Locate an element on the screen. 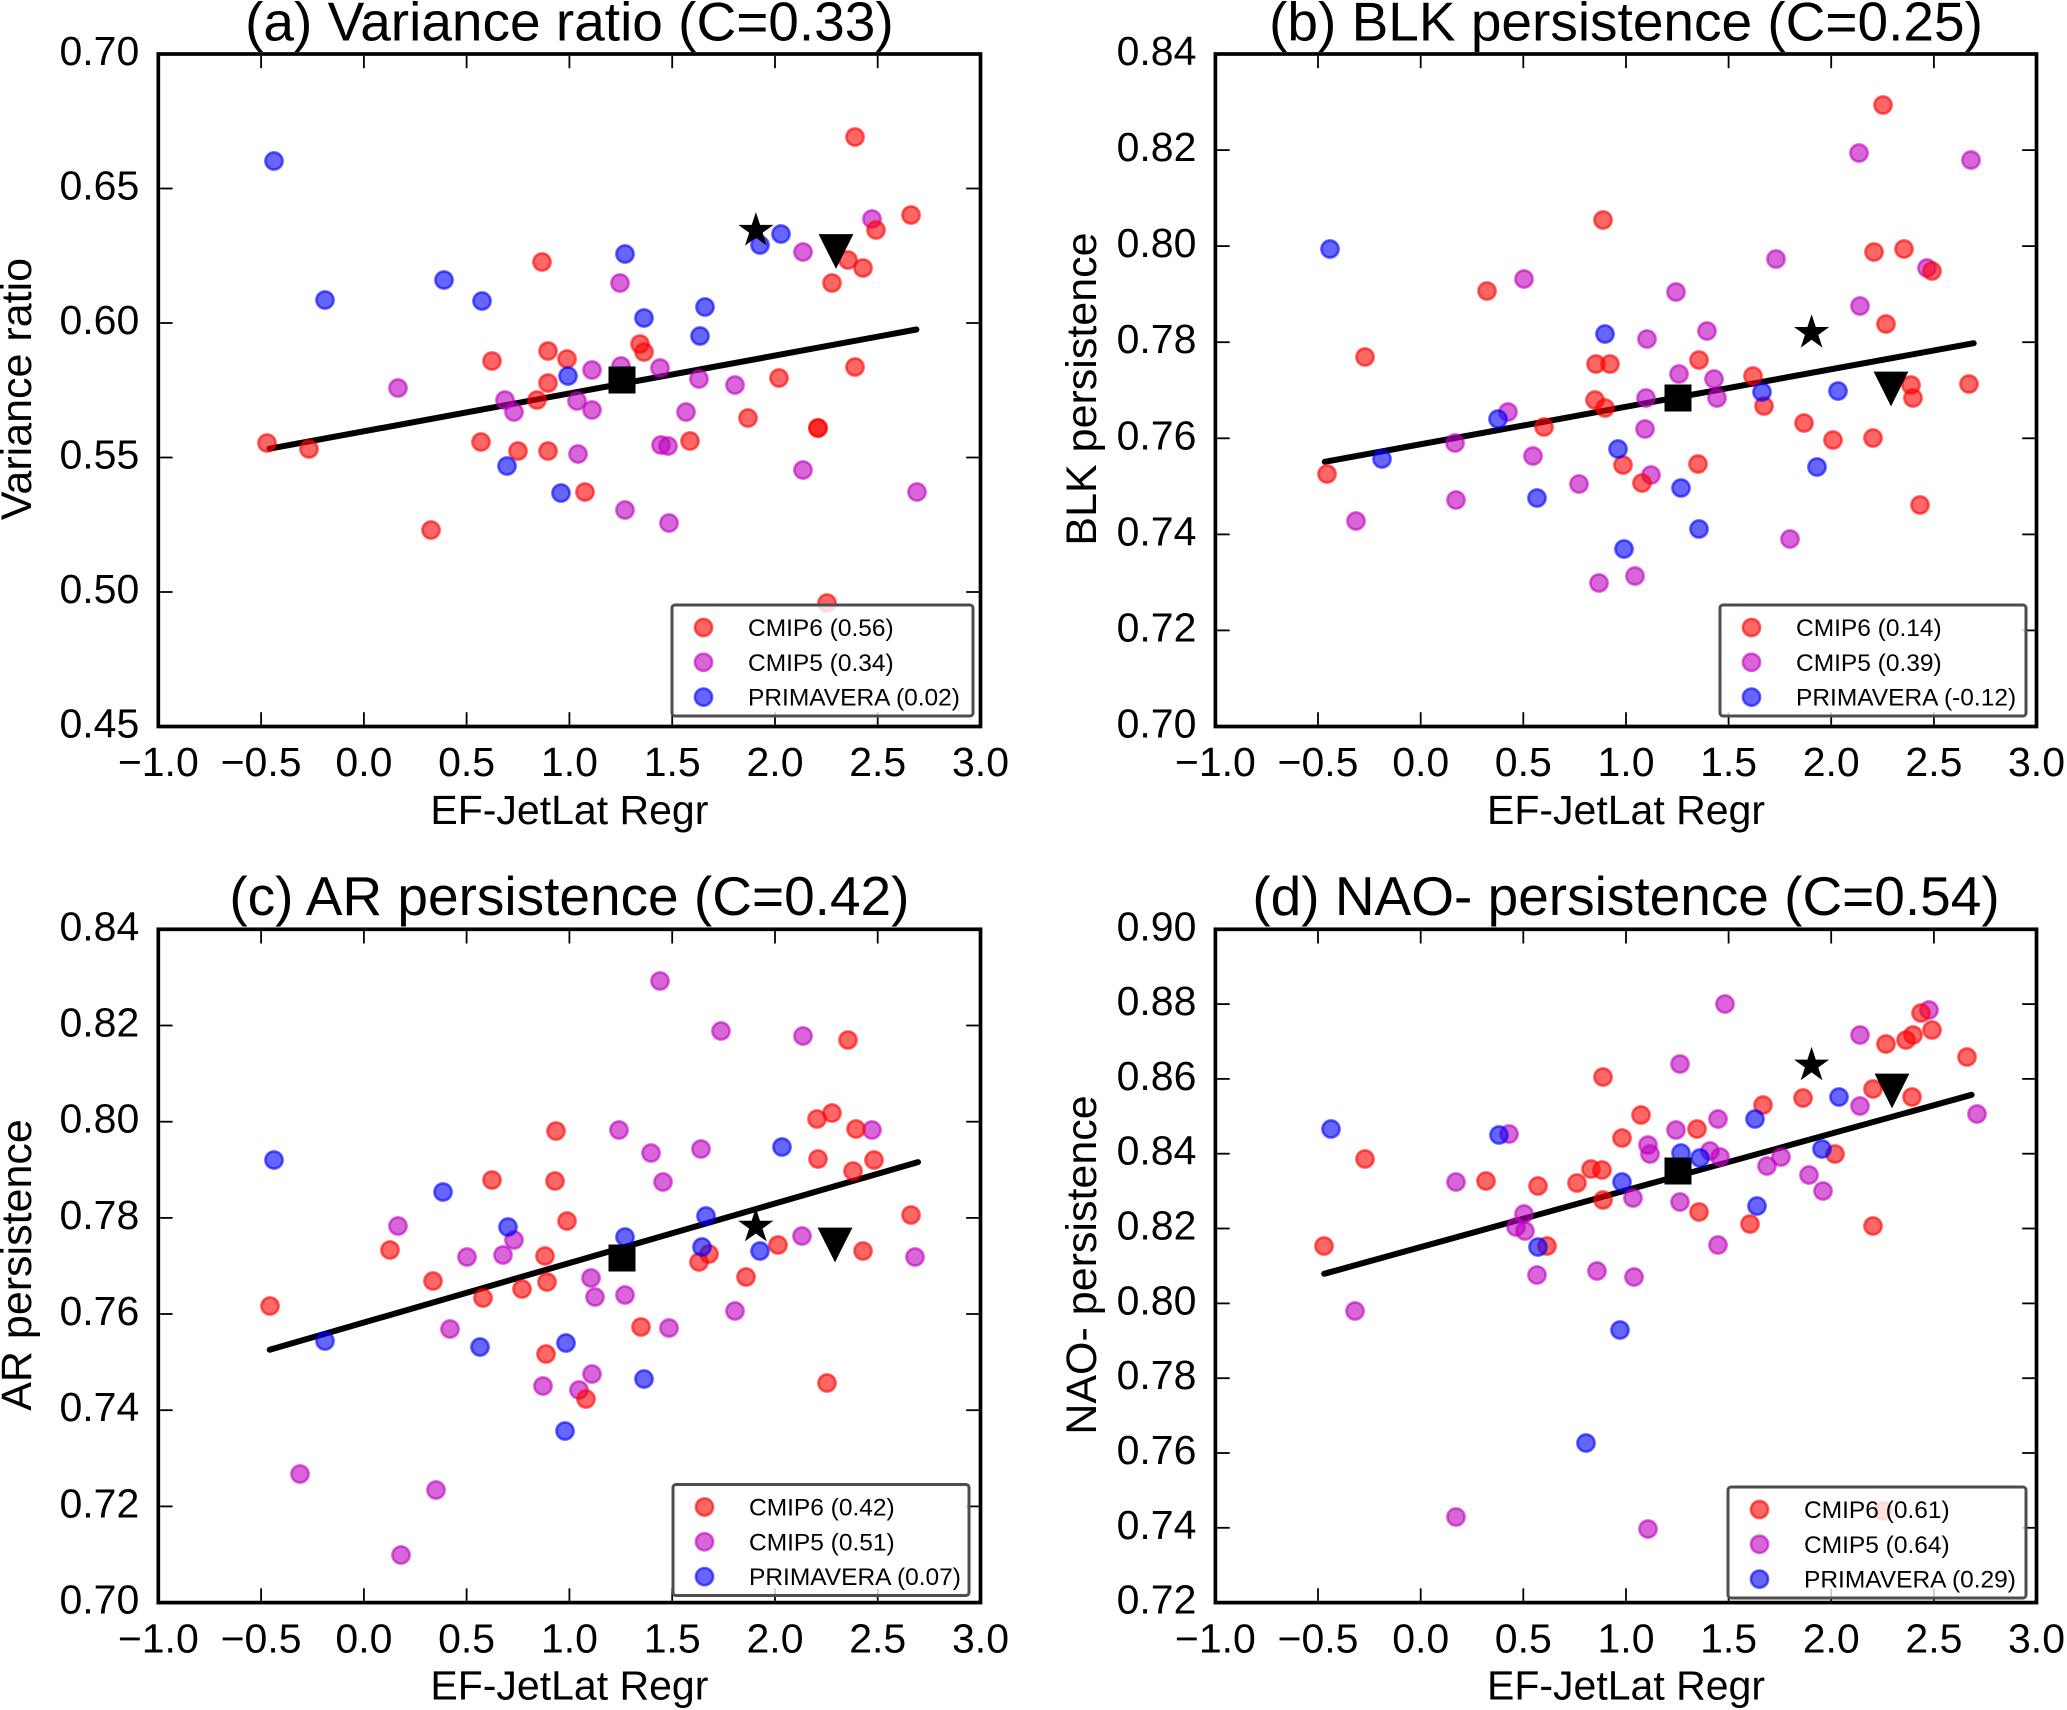 This screenshot has width=2067, height=1710. svg-text: 0.88 is located at coordinates (1157, 1001).